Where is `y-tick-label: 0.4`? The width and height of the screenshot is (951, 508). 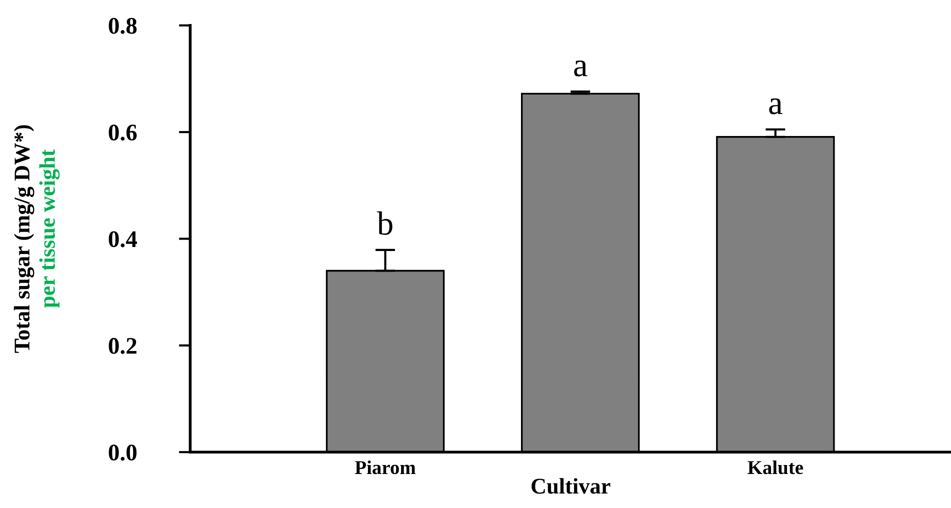 y-tick-label: 0.4 is located at coordinates (122, 239).